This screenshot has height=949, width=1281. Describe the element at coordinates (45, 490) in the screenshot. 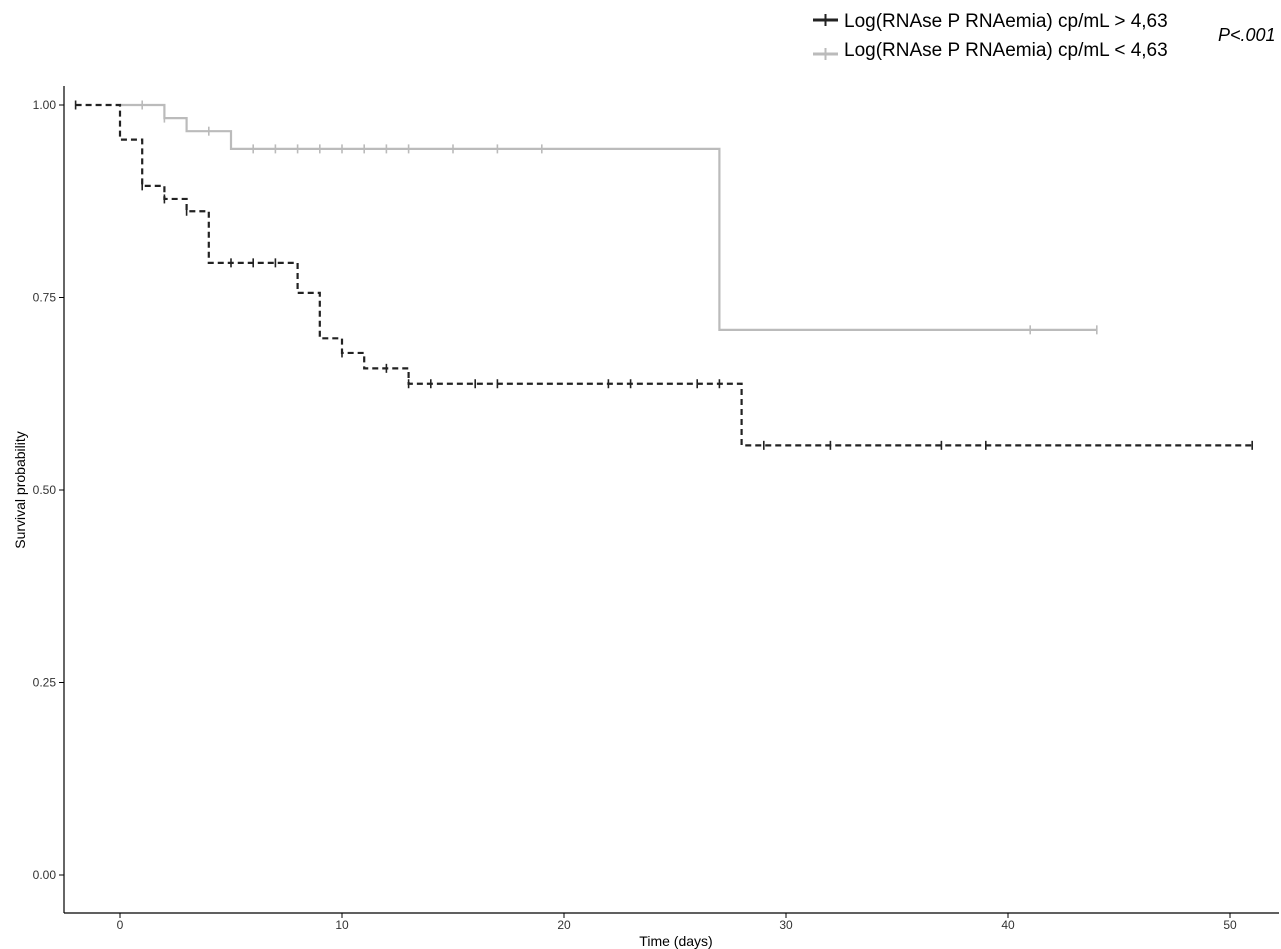

I see `y-tick-label: 0.50` at that location.